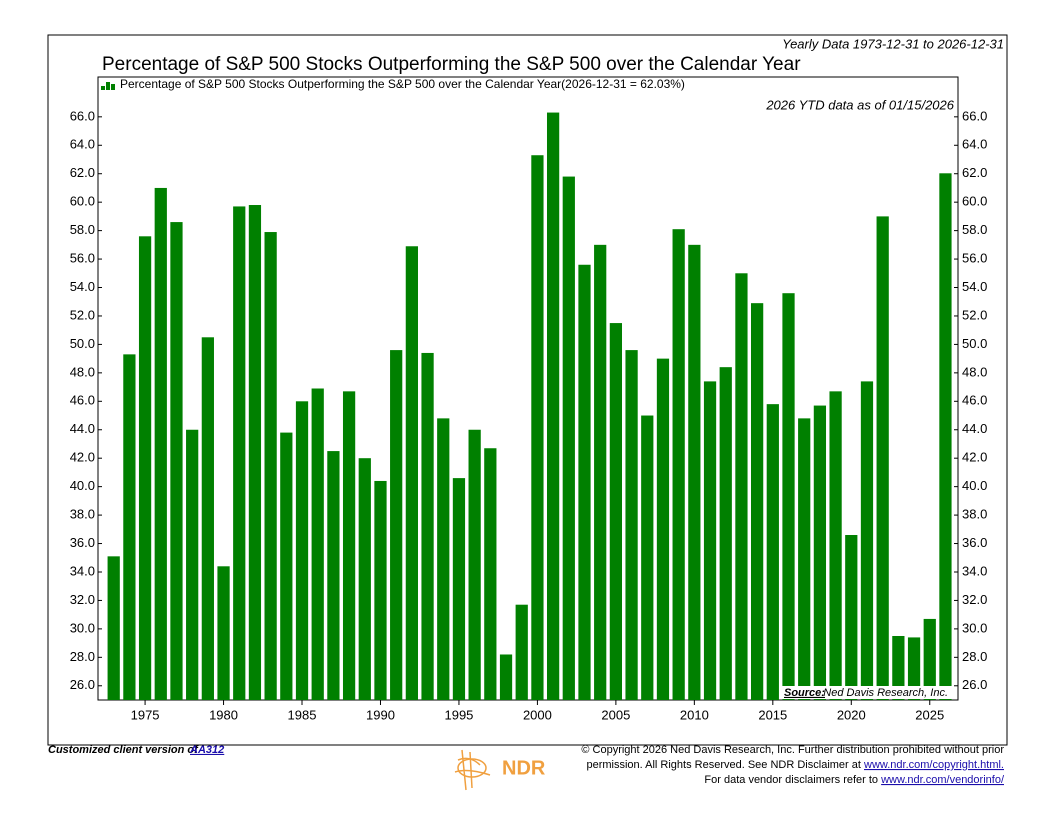 This screenshot has height=816, width=1056. Describe the element at coordinates (974, 258) in the screenshot. I see `y2-tick-label: 56.0` at that location.